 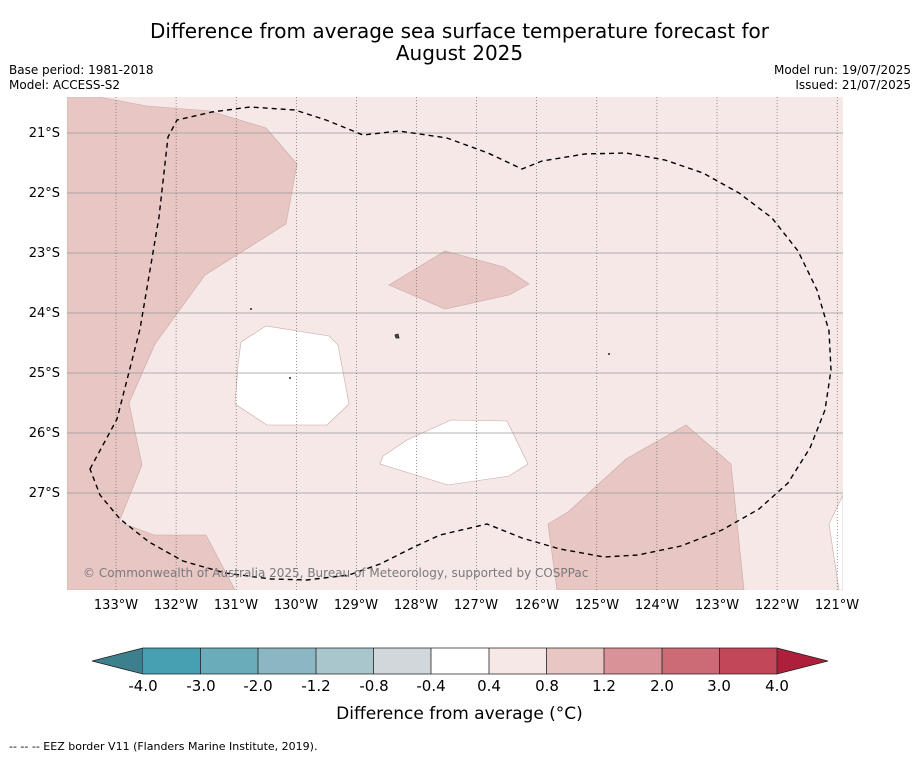 What do you see at coordinates (236, 605) in the screenshot?
I see `lon-label: 131°W` at bounding box center [236, 605].